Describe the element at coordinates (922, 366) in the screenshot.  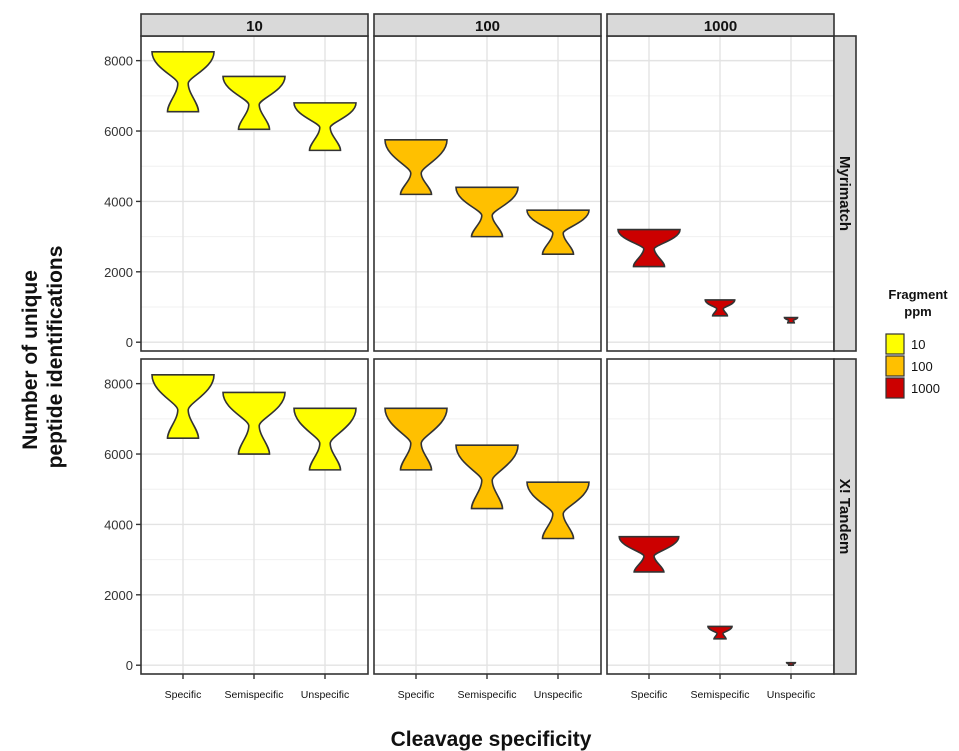
I see `legend-label-100: 100` at that location.